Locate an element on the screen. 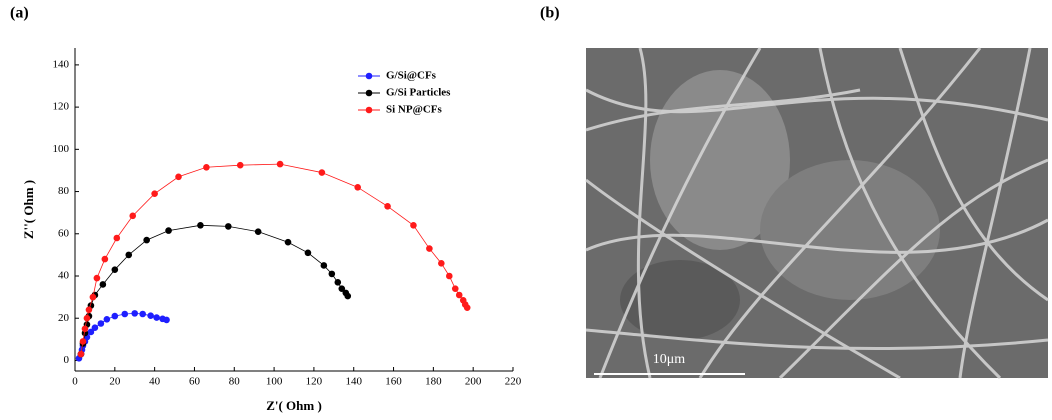 Image resolution: width=1052 pixels, height=420 pixels. y-tick-label: 60 is located at coordinates (64, 233).